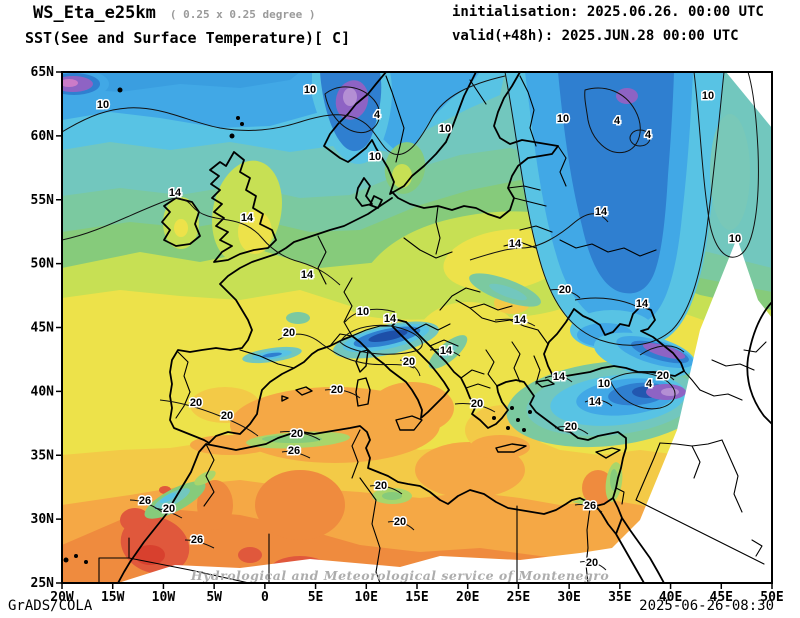 The width and height of the screenshot is (800, 618). I want to click on x-tick-label: 45E, so click(721, 597).